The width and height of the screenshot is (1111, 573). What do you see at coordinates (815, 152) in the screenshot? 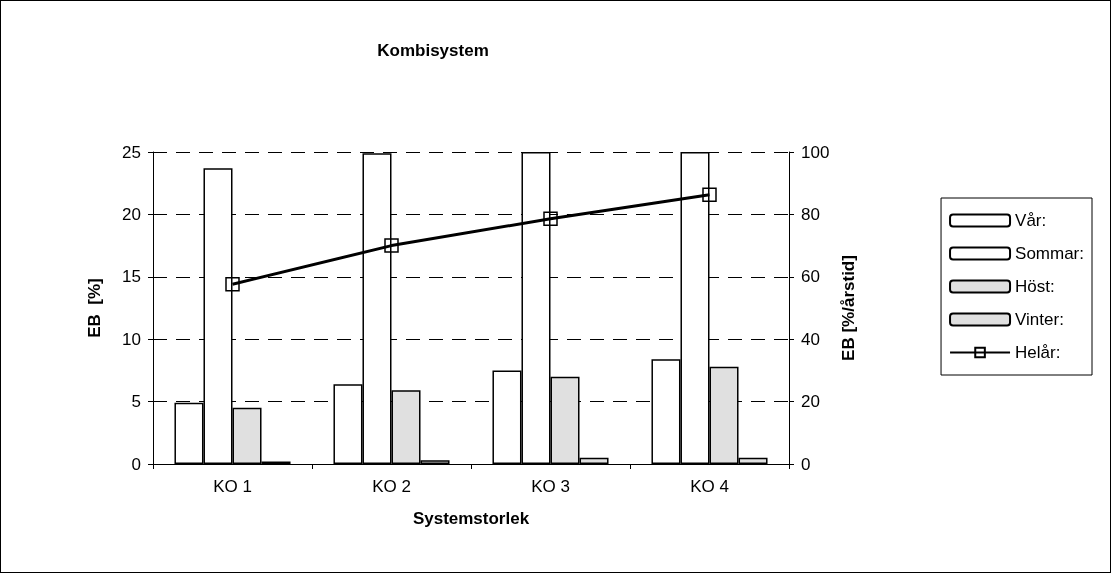
I see `y2-tick-label: 100` at bounding box center [815, 152].